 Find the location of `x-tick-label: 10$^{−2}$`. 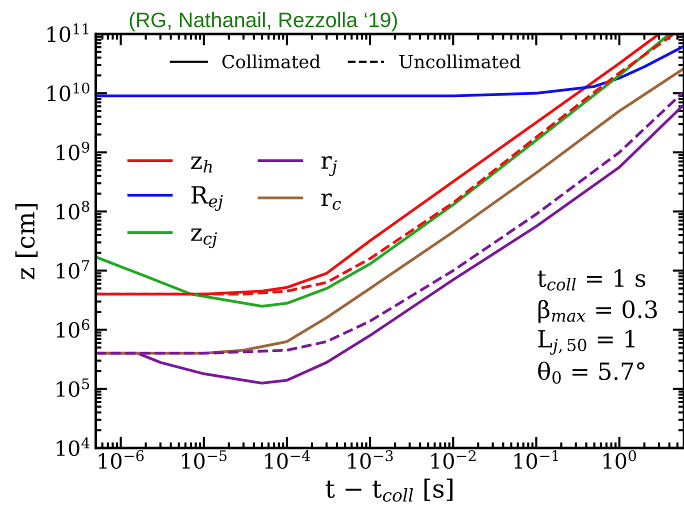

x-tick-label: 10$^{−2}$ is located at coordinates (453, 459).